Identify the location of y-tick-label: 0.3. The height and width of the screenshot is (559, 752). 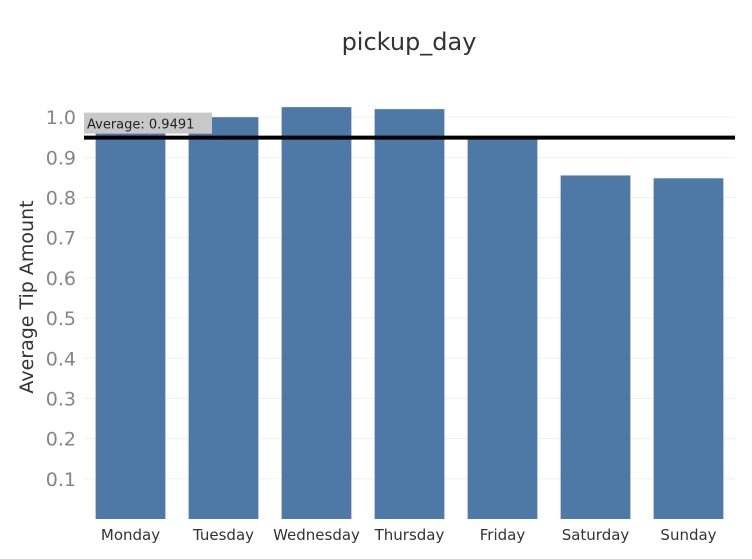
(61, 399).